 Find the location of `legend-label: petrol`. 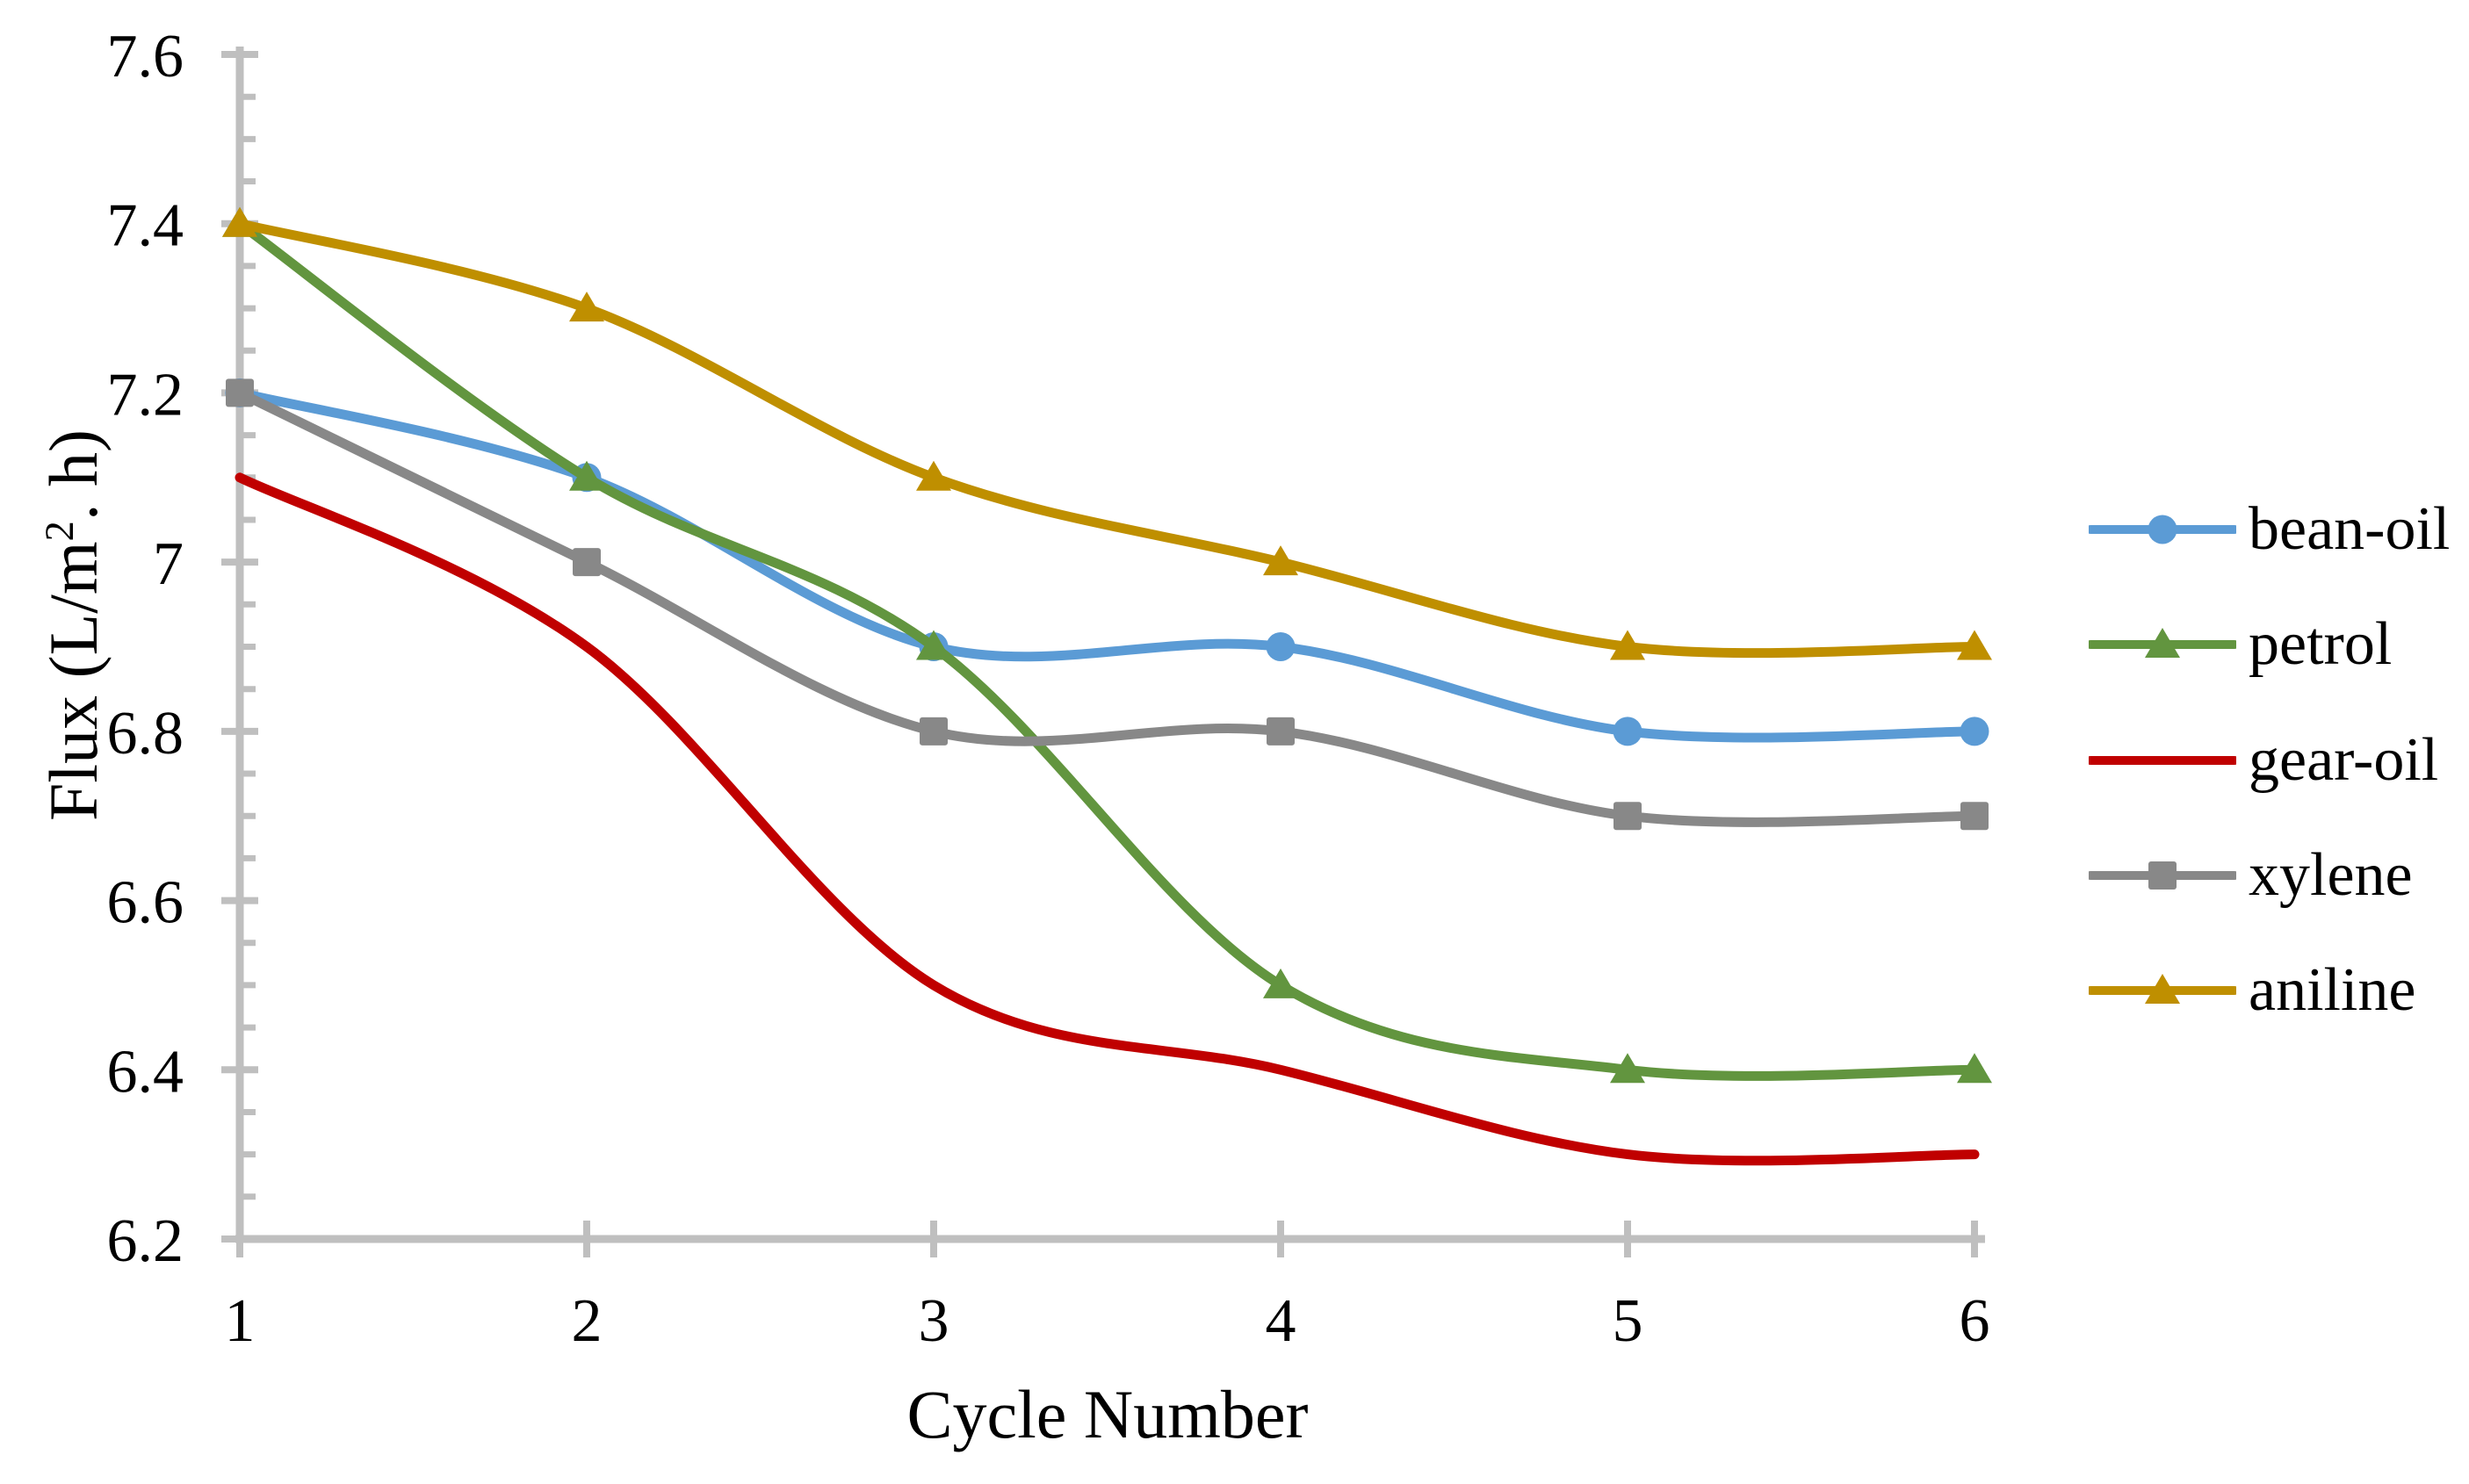

legend-label: petrol is located at coordinates (2321, 644).